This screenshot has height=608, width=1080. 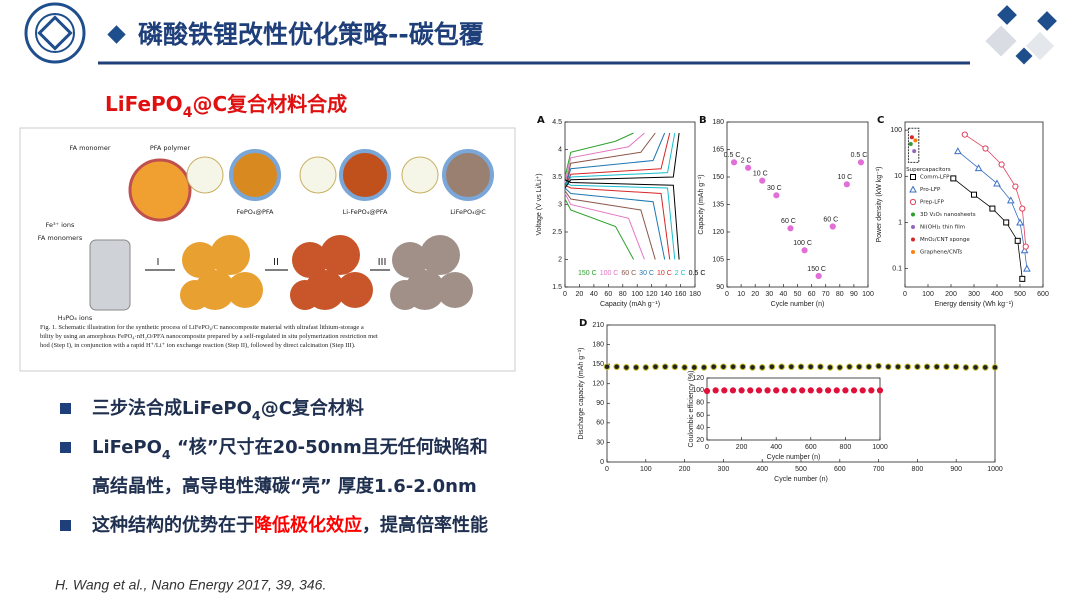 What do you see at coordinates (697, 273) in the screenshot?
I see `legend-entry: 0.5 C` at bounding box center [697, 273].